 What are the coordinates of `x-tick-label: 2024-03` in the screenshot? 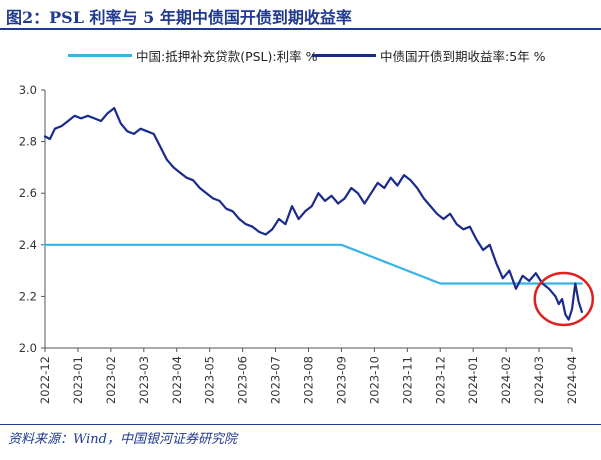 It's located at (539, 380).